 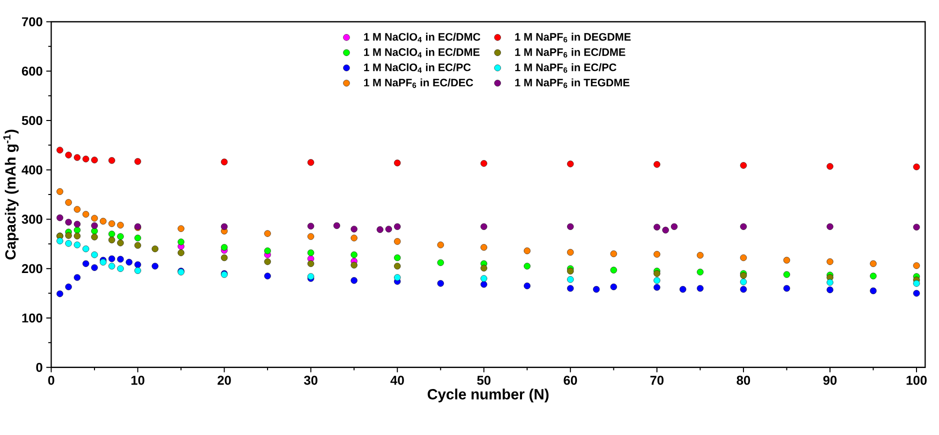 I want to click on legend-label: 1 M NaPF$_{6}$ in EC/PC, so click(x=565, y=68).